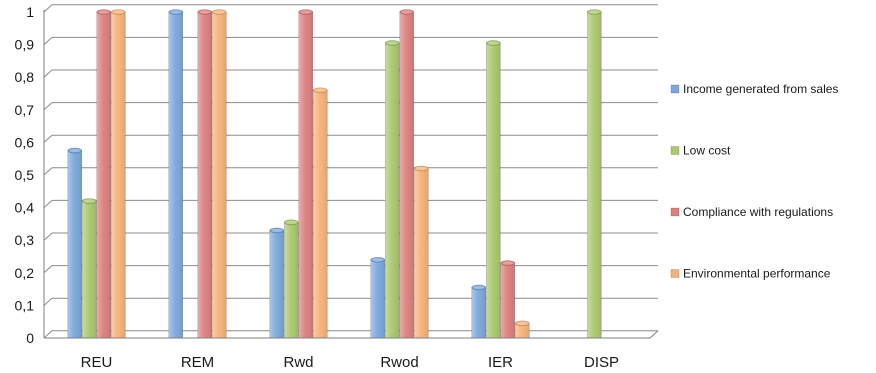  Describe the element at coordinates (30, 12) in the screenshot. I see `y-tick-label: 1` at that location.